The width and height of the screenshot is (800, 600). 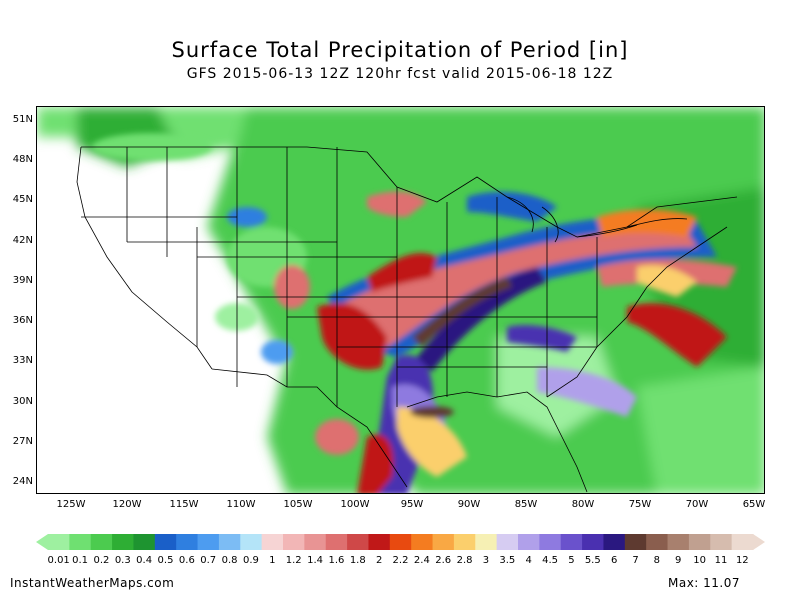 What do you see at coordinates (42, 542) in the screenshot?
I see `colorbar-left-arrow` at bounding box center [42, 542].